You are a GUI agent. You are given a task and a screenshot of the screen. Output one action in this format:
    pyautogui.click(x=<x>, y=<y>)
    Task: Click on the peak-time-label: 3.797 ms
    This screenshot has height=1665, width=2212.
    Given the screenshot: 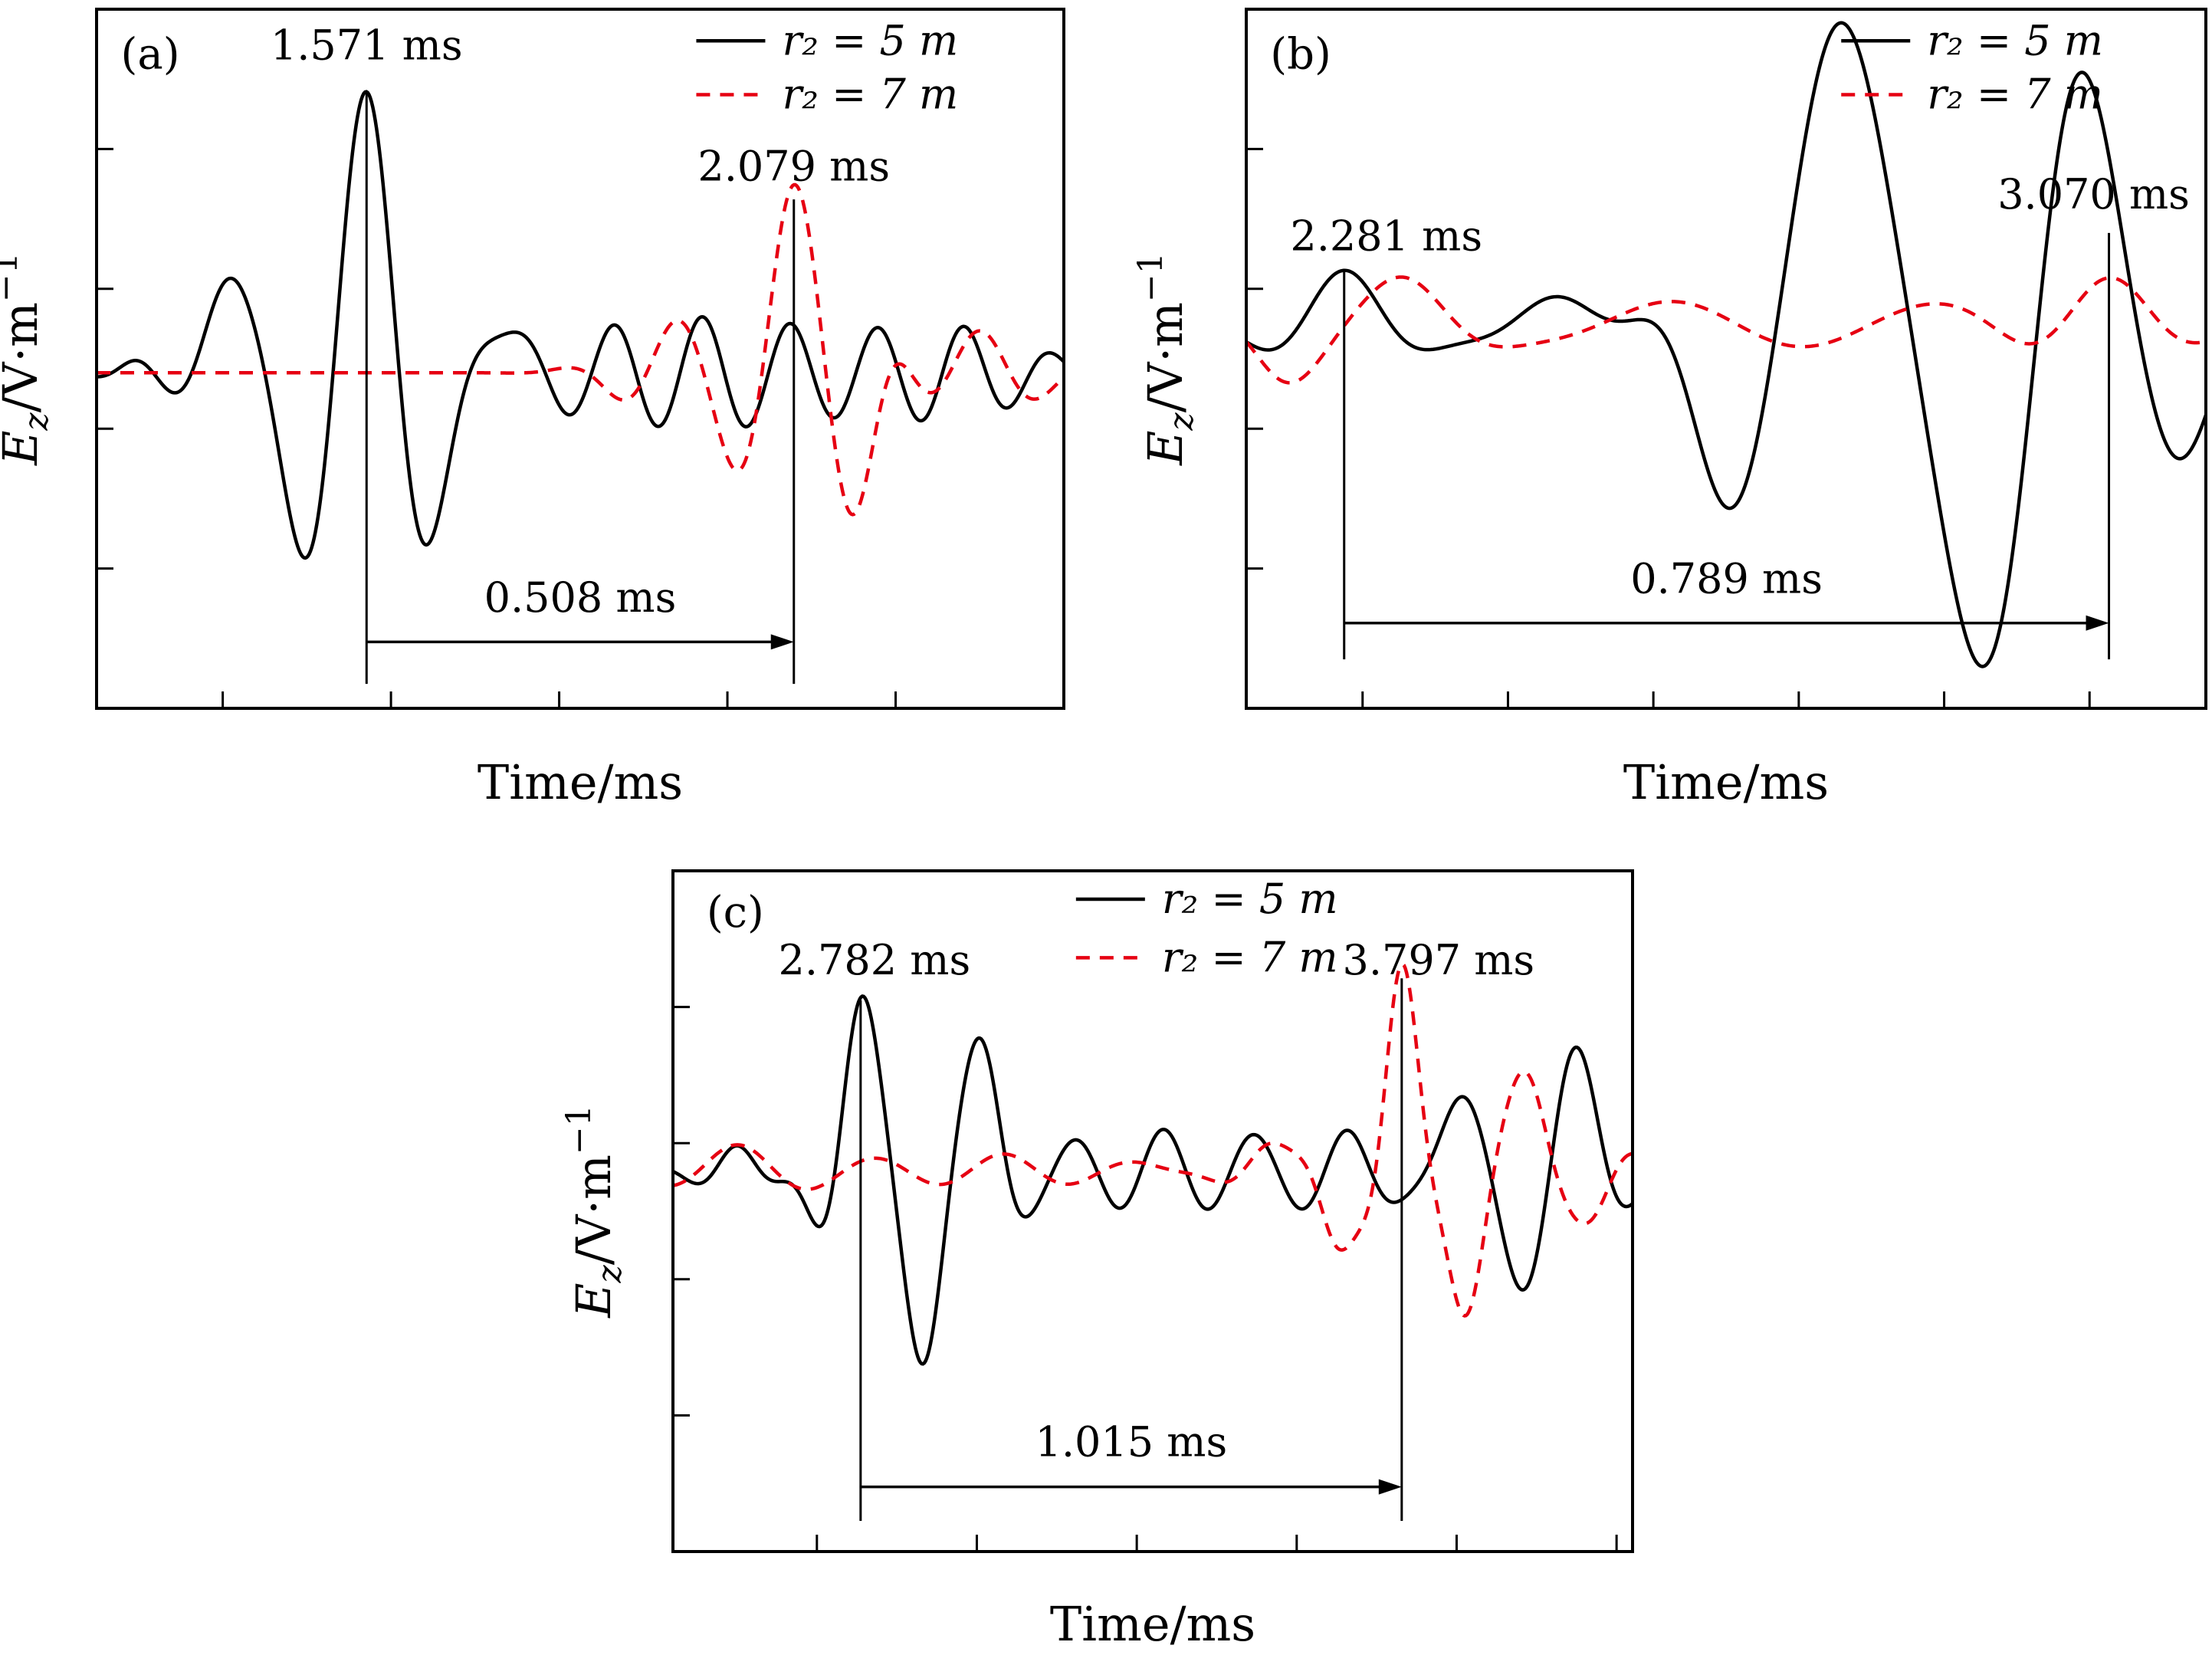 What is the action you would take?
    pyautogui.click(x=1438, y=960)
    